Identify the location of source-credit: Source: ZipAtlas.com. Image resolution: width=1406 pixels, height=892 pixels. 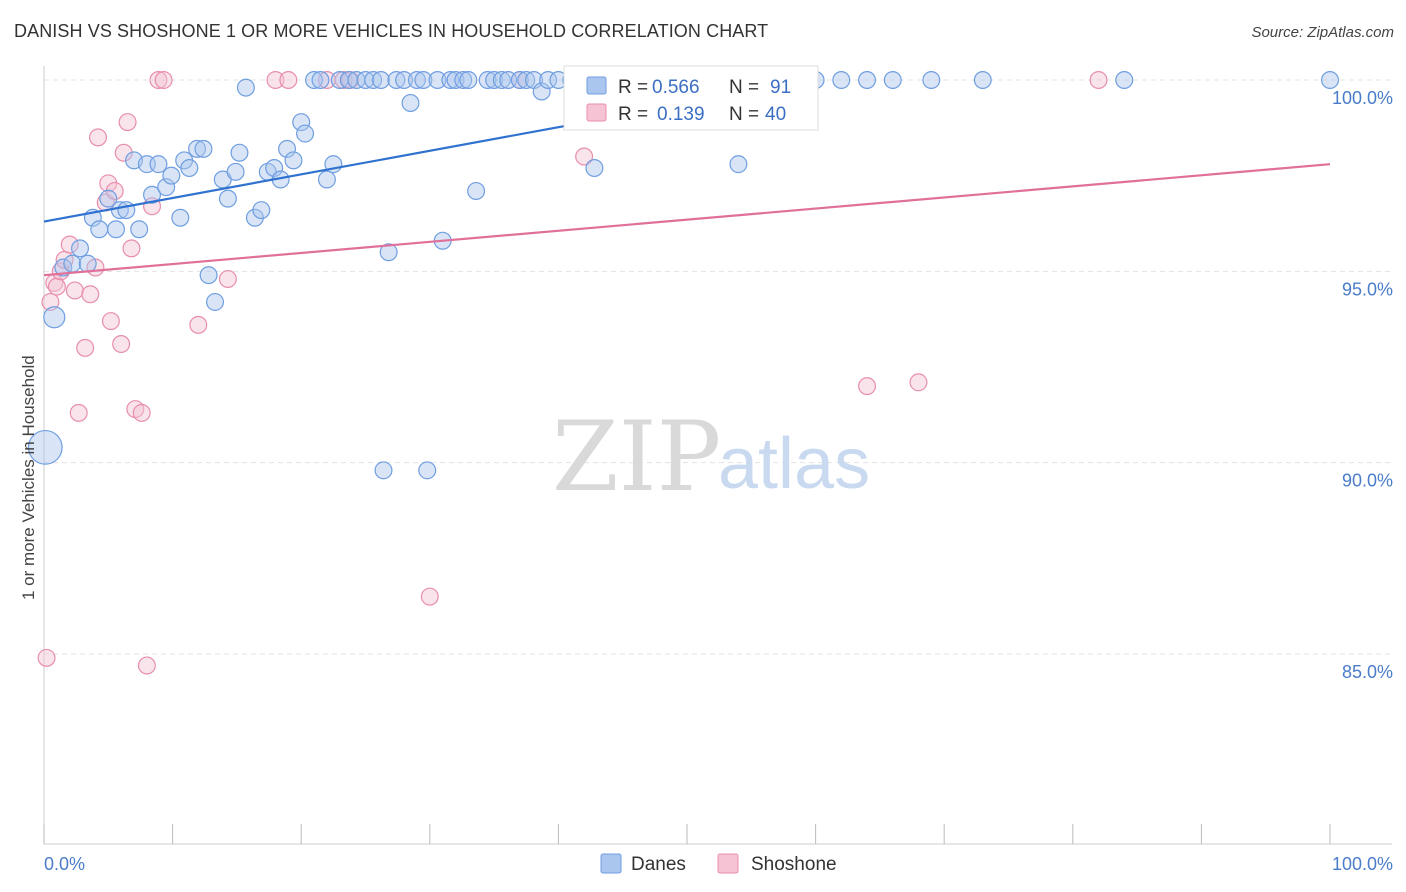
(1322, 32).